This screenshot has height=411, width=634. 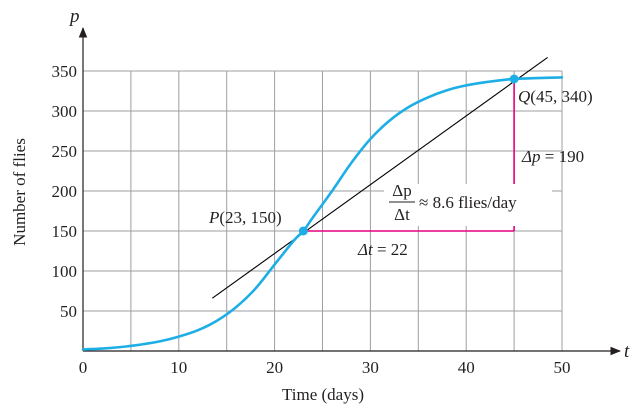 What do you see at coordinates (83, 367) in the screenshot?
I see `x-tick-label: 0` at bounding box center [83, 367].